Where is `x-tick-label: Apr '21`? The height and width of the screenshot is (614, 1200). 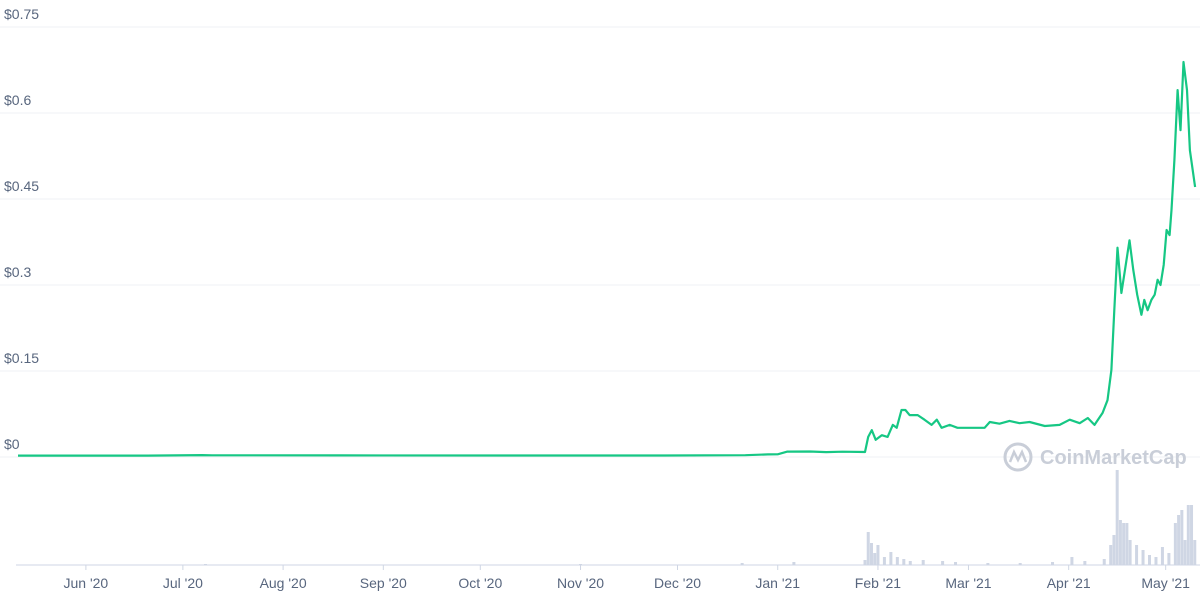
x-tick-label: Apr '21 is located at coordinates (1069, 583).